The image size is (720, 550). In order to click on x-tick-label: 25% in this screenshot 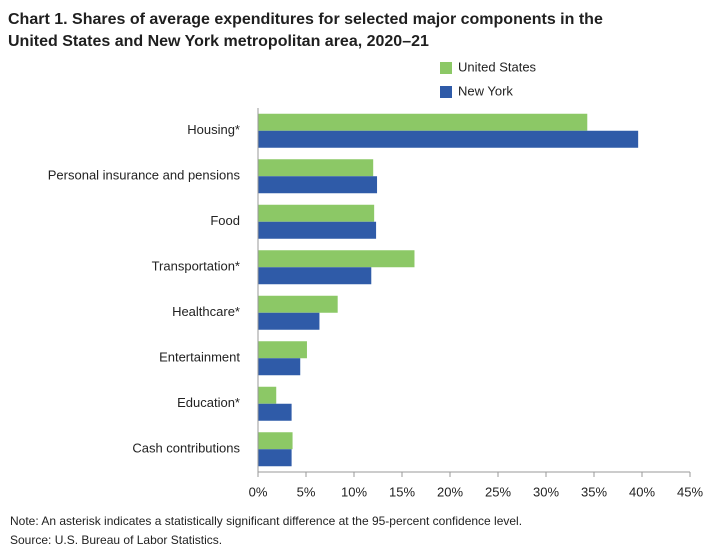, I will do `click(498, 491)`.